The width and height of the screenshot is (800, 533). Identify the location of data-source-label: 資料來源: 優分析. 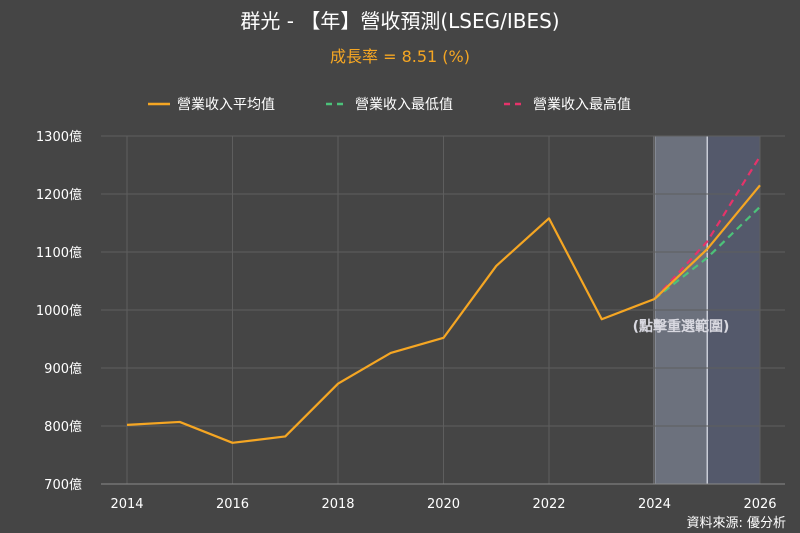
(736, 523).